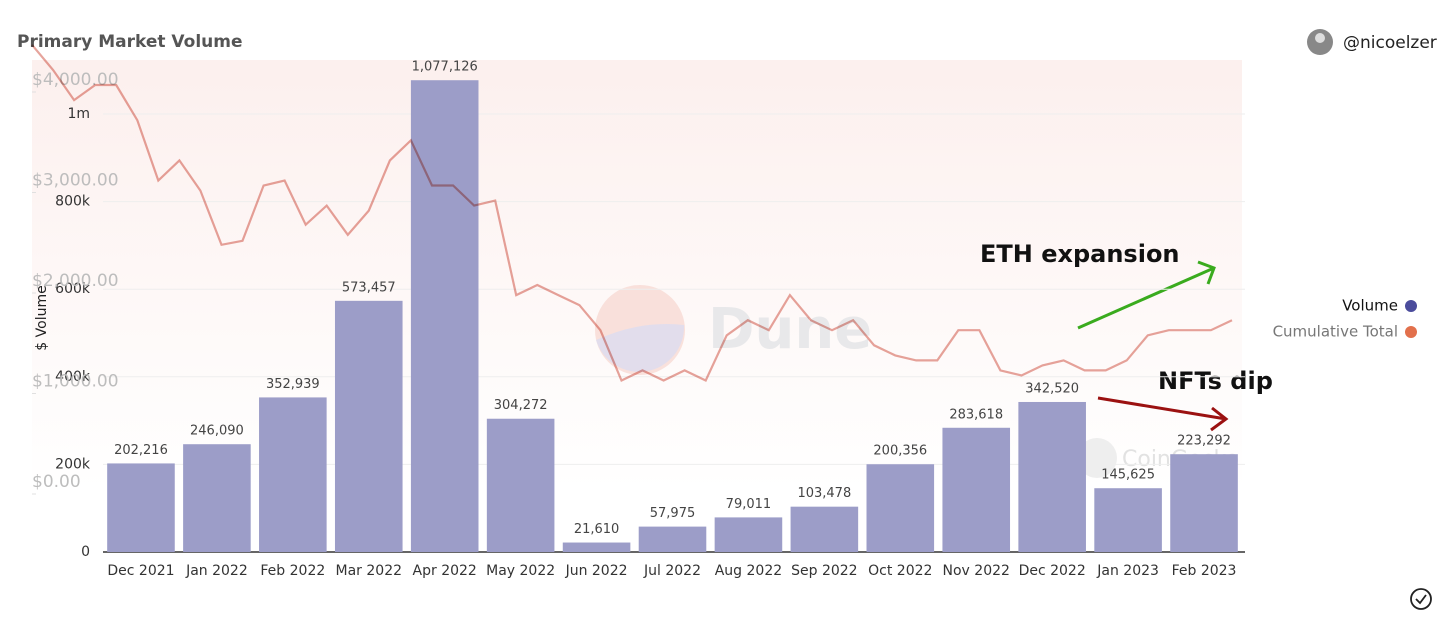 Image resolution: width=1456 pixels, height=624 pixels. What do you see at coordinates (1390, 43) in the screenshot?
I see `author: @nicoelzer` at bounding box center [1390, 43].